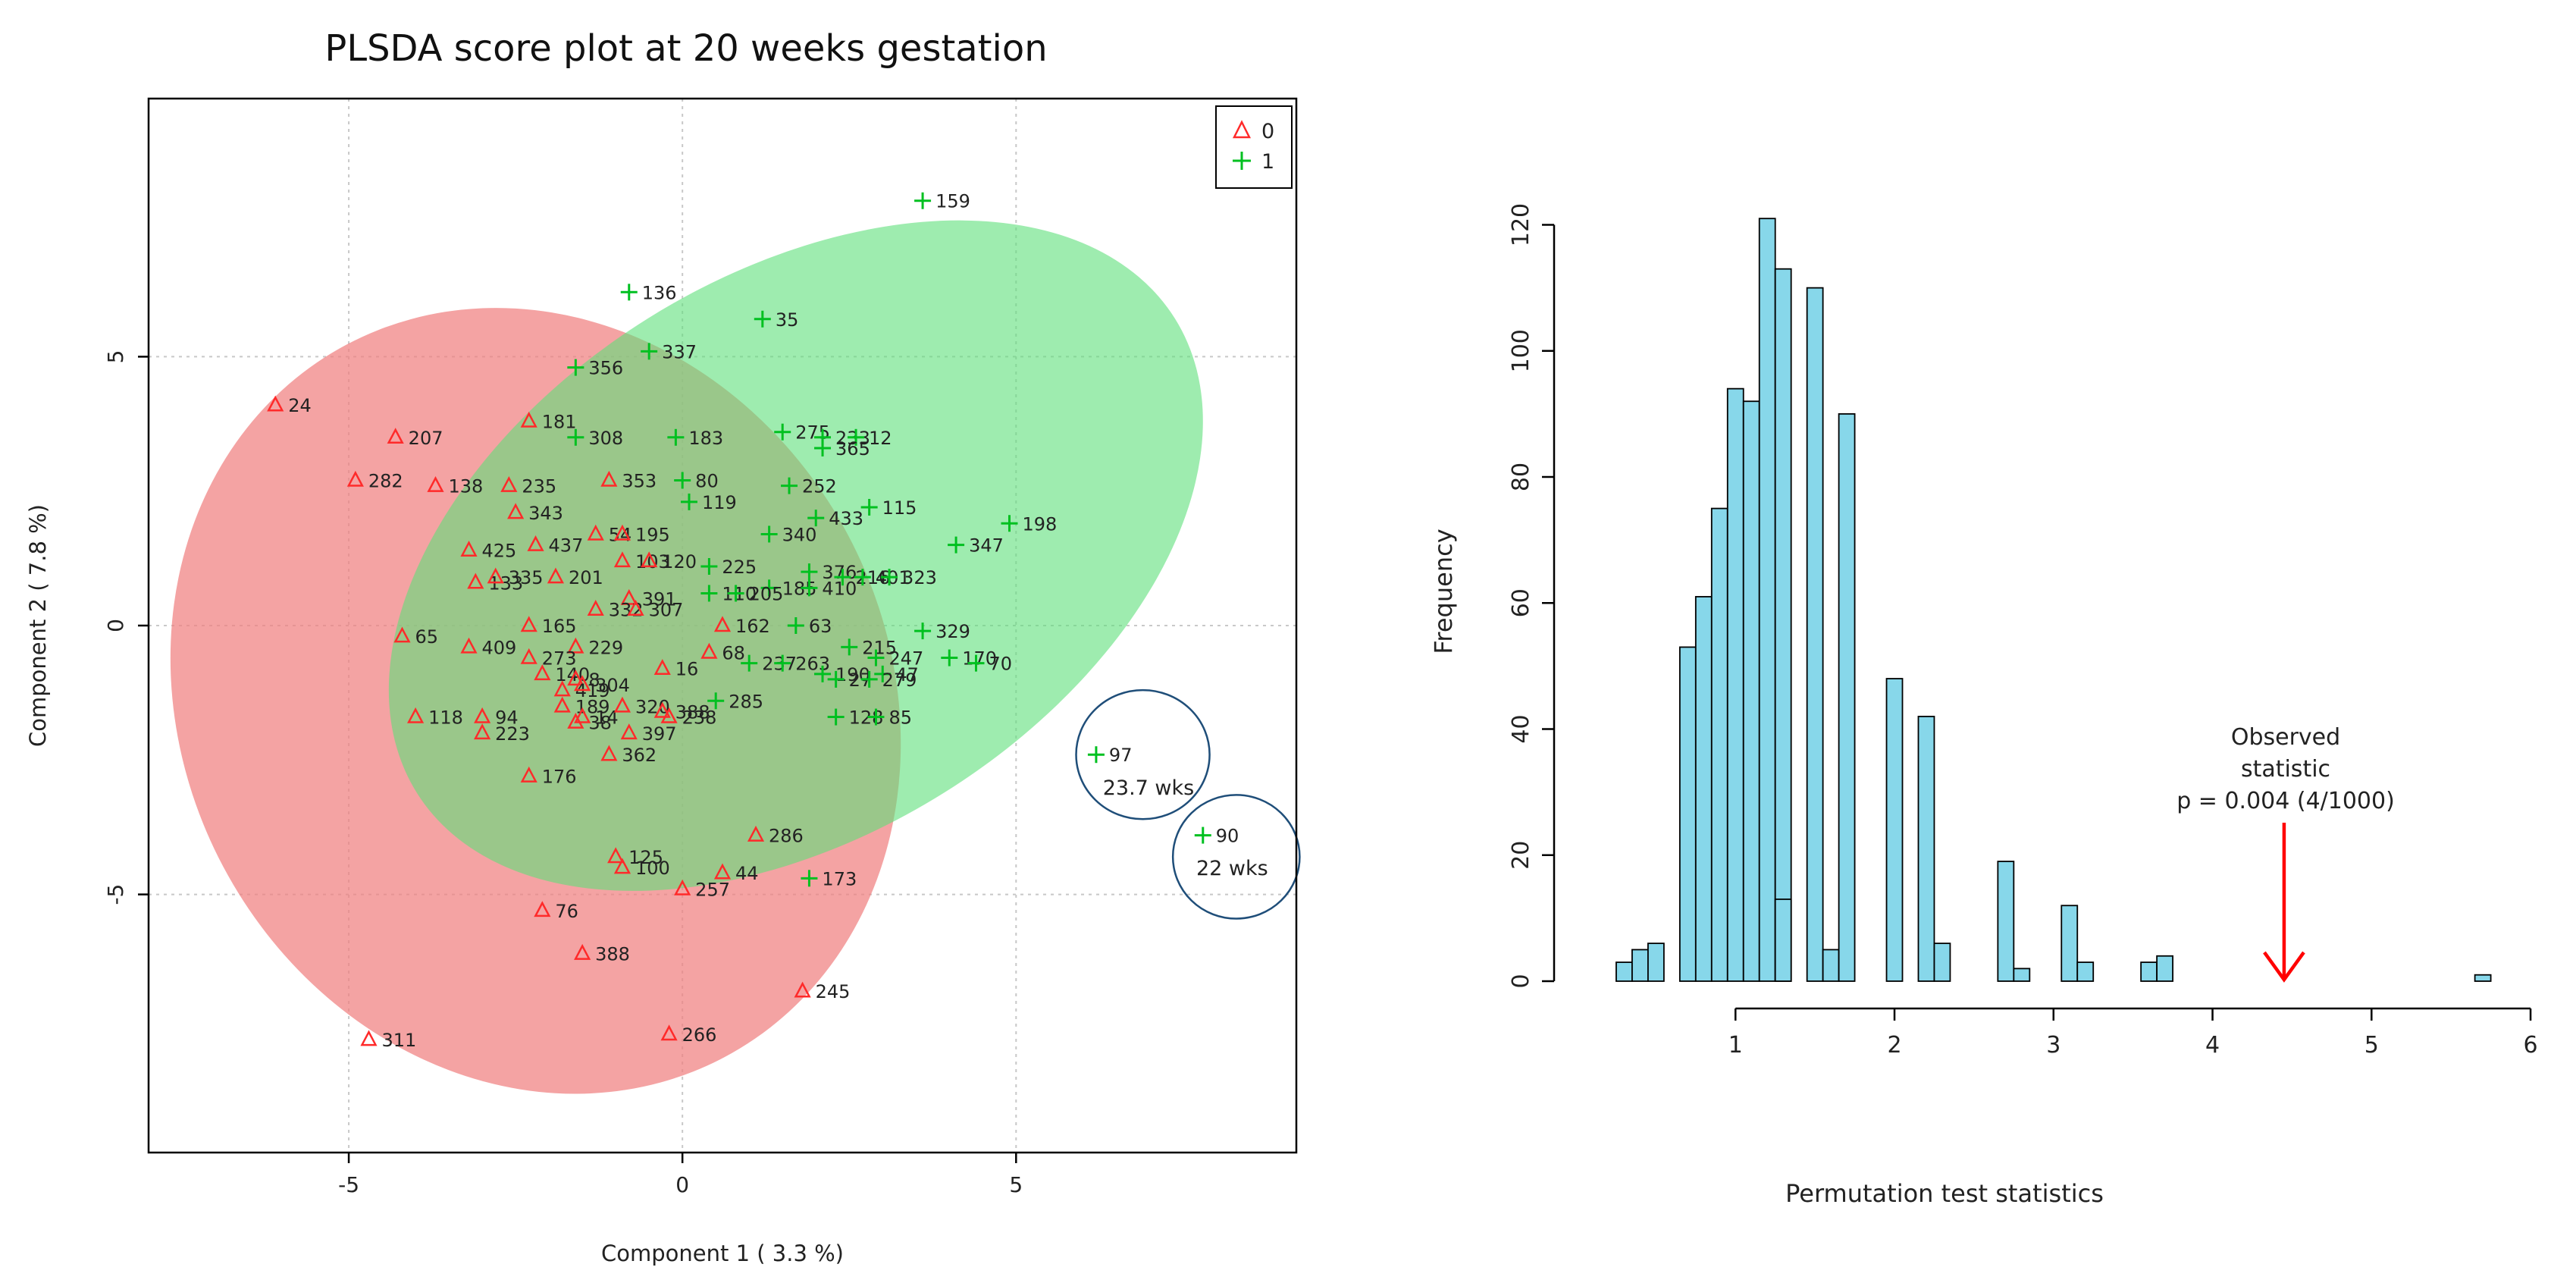 The height and width of the screenshot is (1286, 2576). I want to click on score-point-class-1-170: 170, so click(969, 659).